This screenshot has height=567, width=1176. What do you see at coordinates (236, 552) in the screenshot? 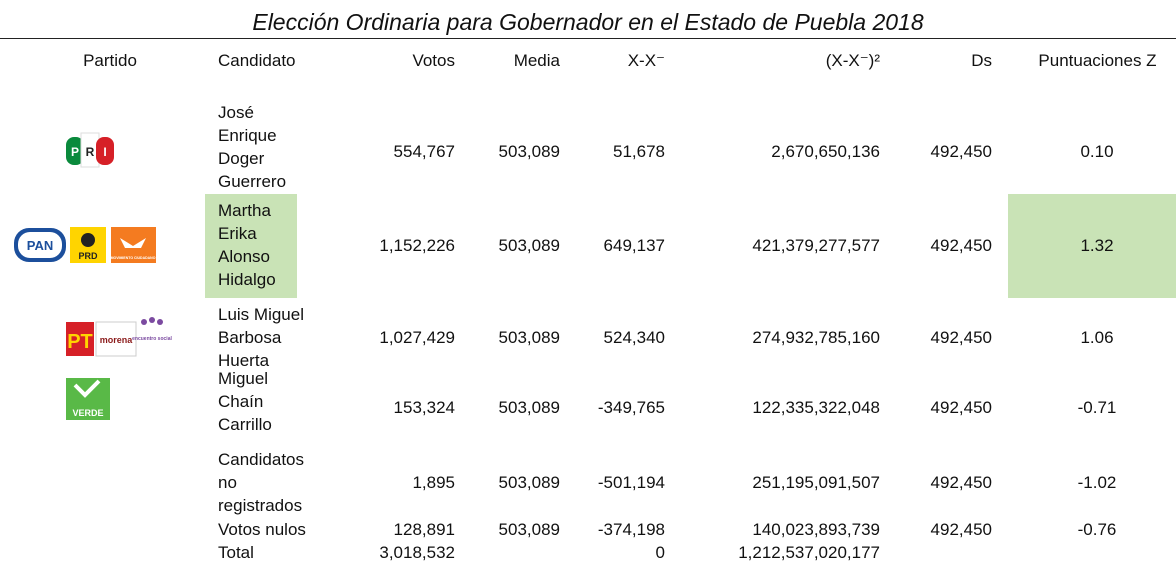
I see `candidate: Total` at bounding box center [236, 552].